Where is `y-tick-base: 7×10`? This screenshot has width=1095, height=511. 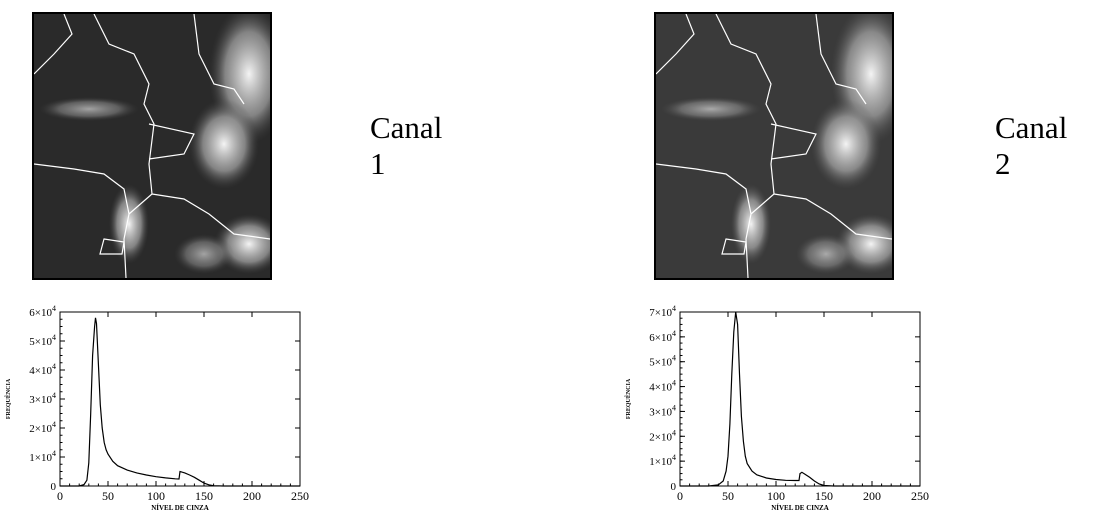
y-tick-base: 7×10 is located at coordinates (660, 313).